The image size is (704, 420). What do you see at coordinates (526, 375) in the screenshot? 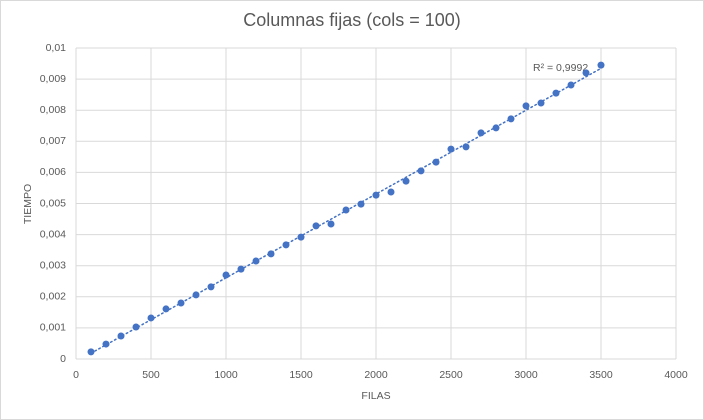
I see `x-tick-label: 3000` at bounding box center [526, 375].